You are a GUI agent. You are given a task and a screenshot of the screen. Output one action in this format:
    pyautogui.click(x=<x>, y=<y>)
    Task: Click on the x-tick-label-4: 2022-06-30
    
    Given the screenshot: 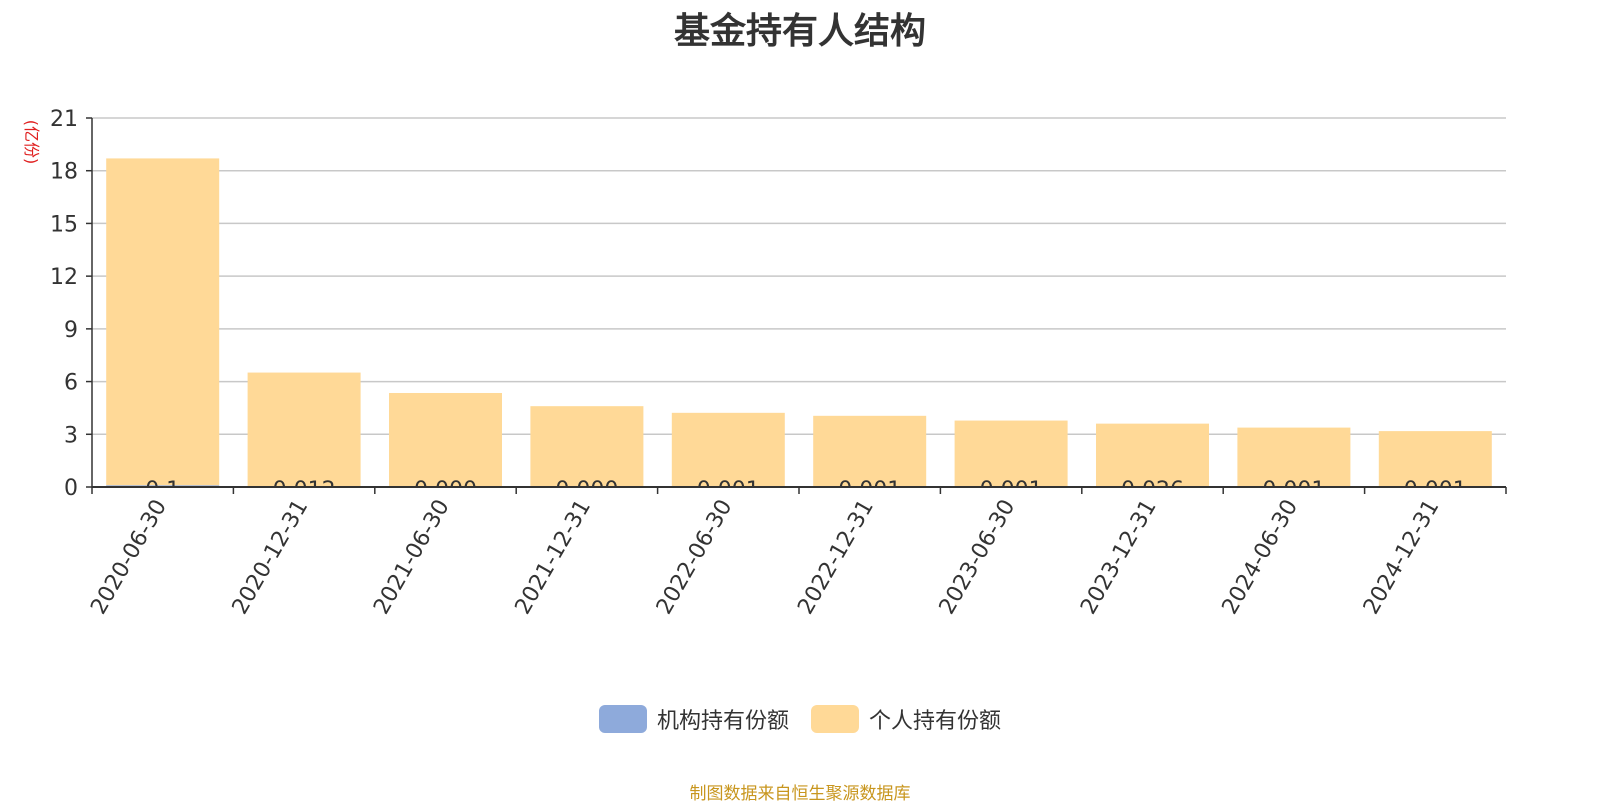 What is the action you would take?
    pyautogui.click(x=695, y=557)
    